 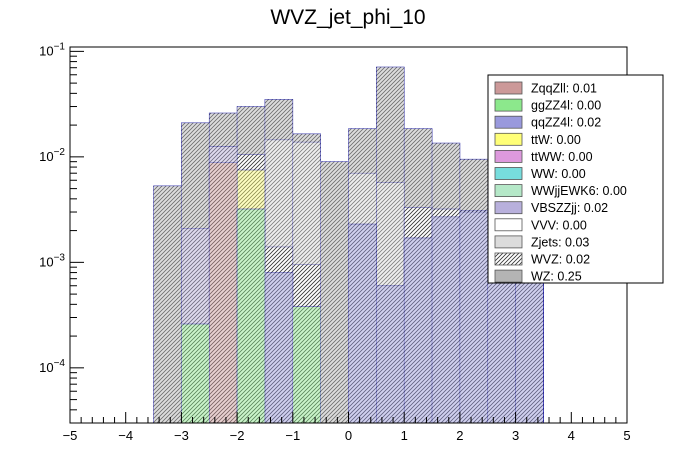 I want to click on x-tick-label: 3, so click(x=515, y=435).